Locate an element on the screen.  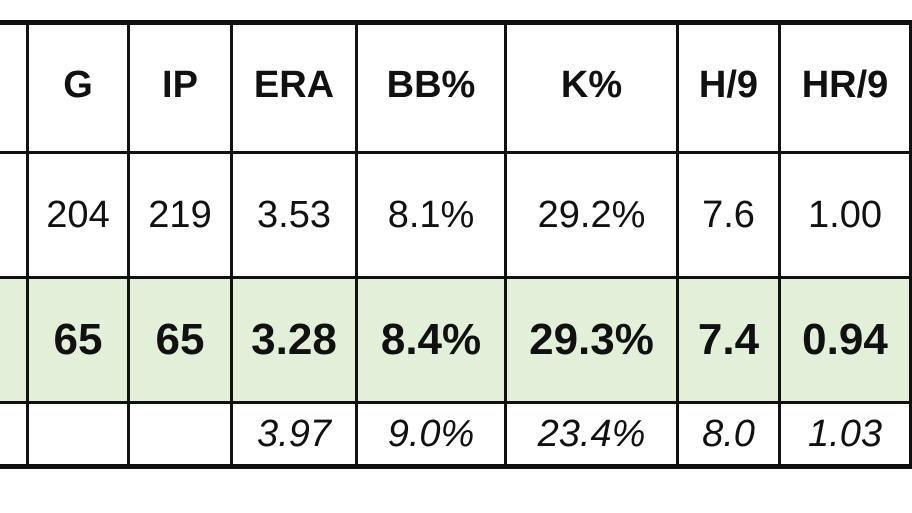
header-cell-hr9: HR/9 is located at coordinates (845, 87).